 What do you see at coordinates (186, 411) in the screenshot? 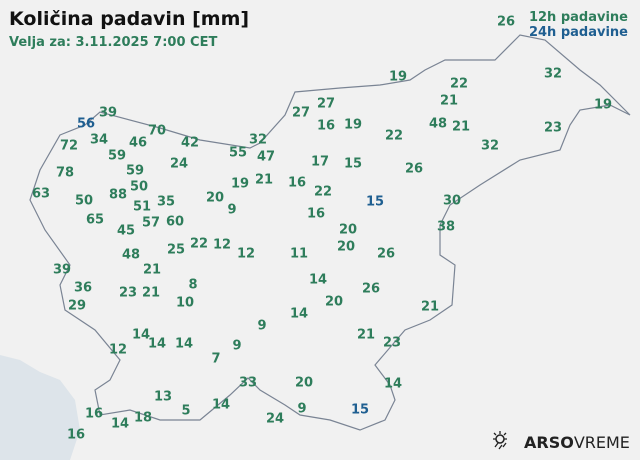
I see `station-value: 5` at bounding box center [186, 411].